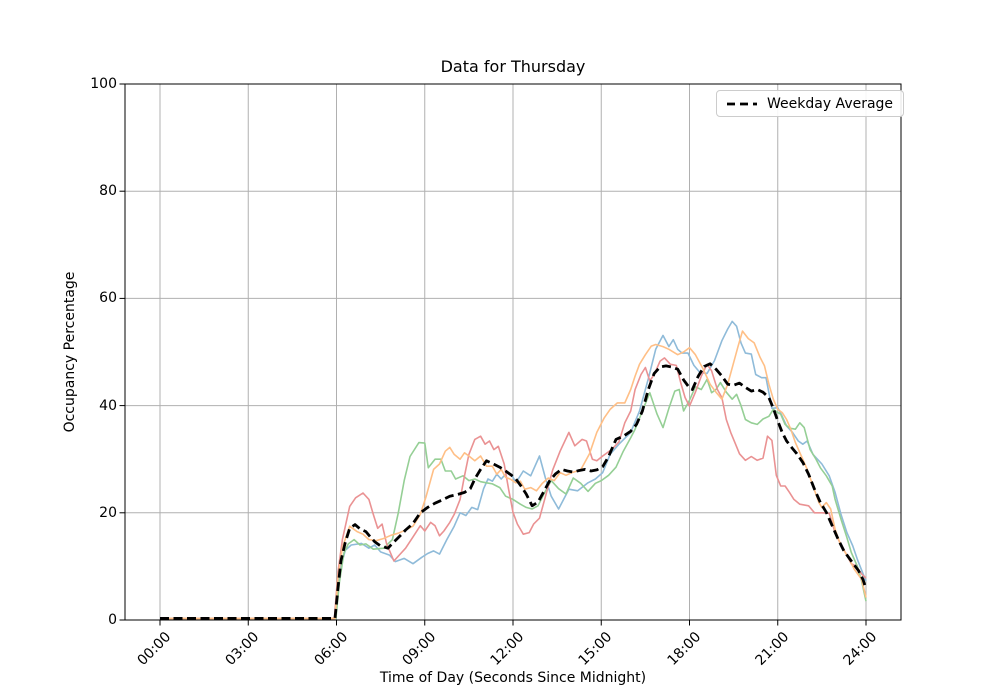 The image size is (1000, 700). What do you see at coordinates (108, 512) in the screenshot?
I see `y-tick-label: 20` at bounding box center [108, 512].